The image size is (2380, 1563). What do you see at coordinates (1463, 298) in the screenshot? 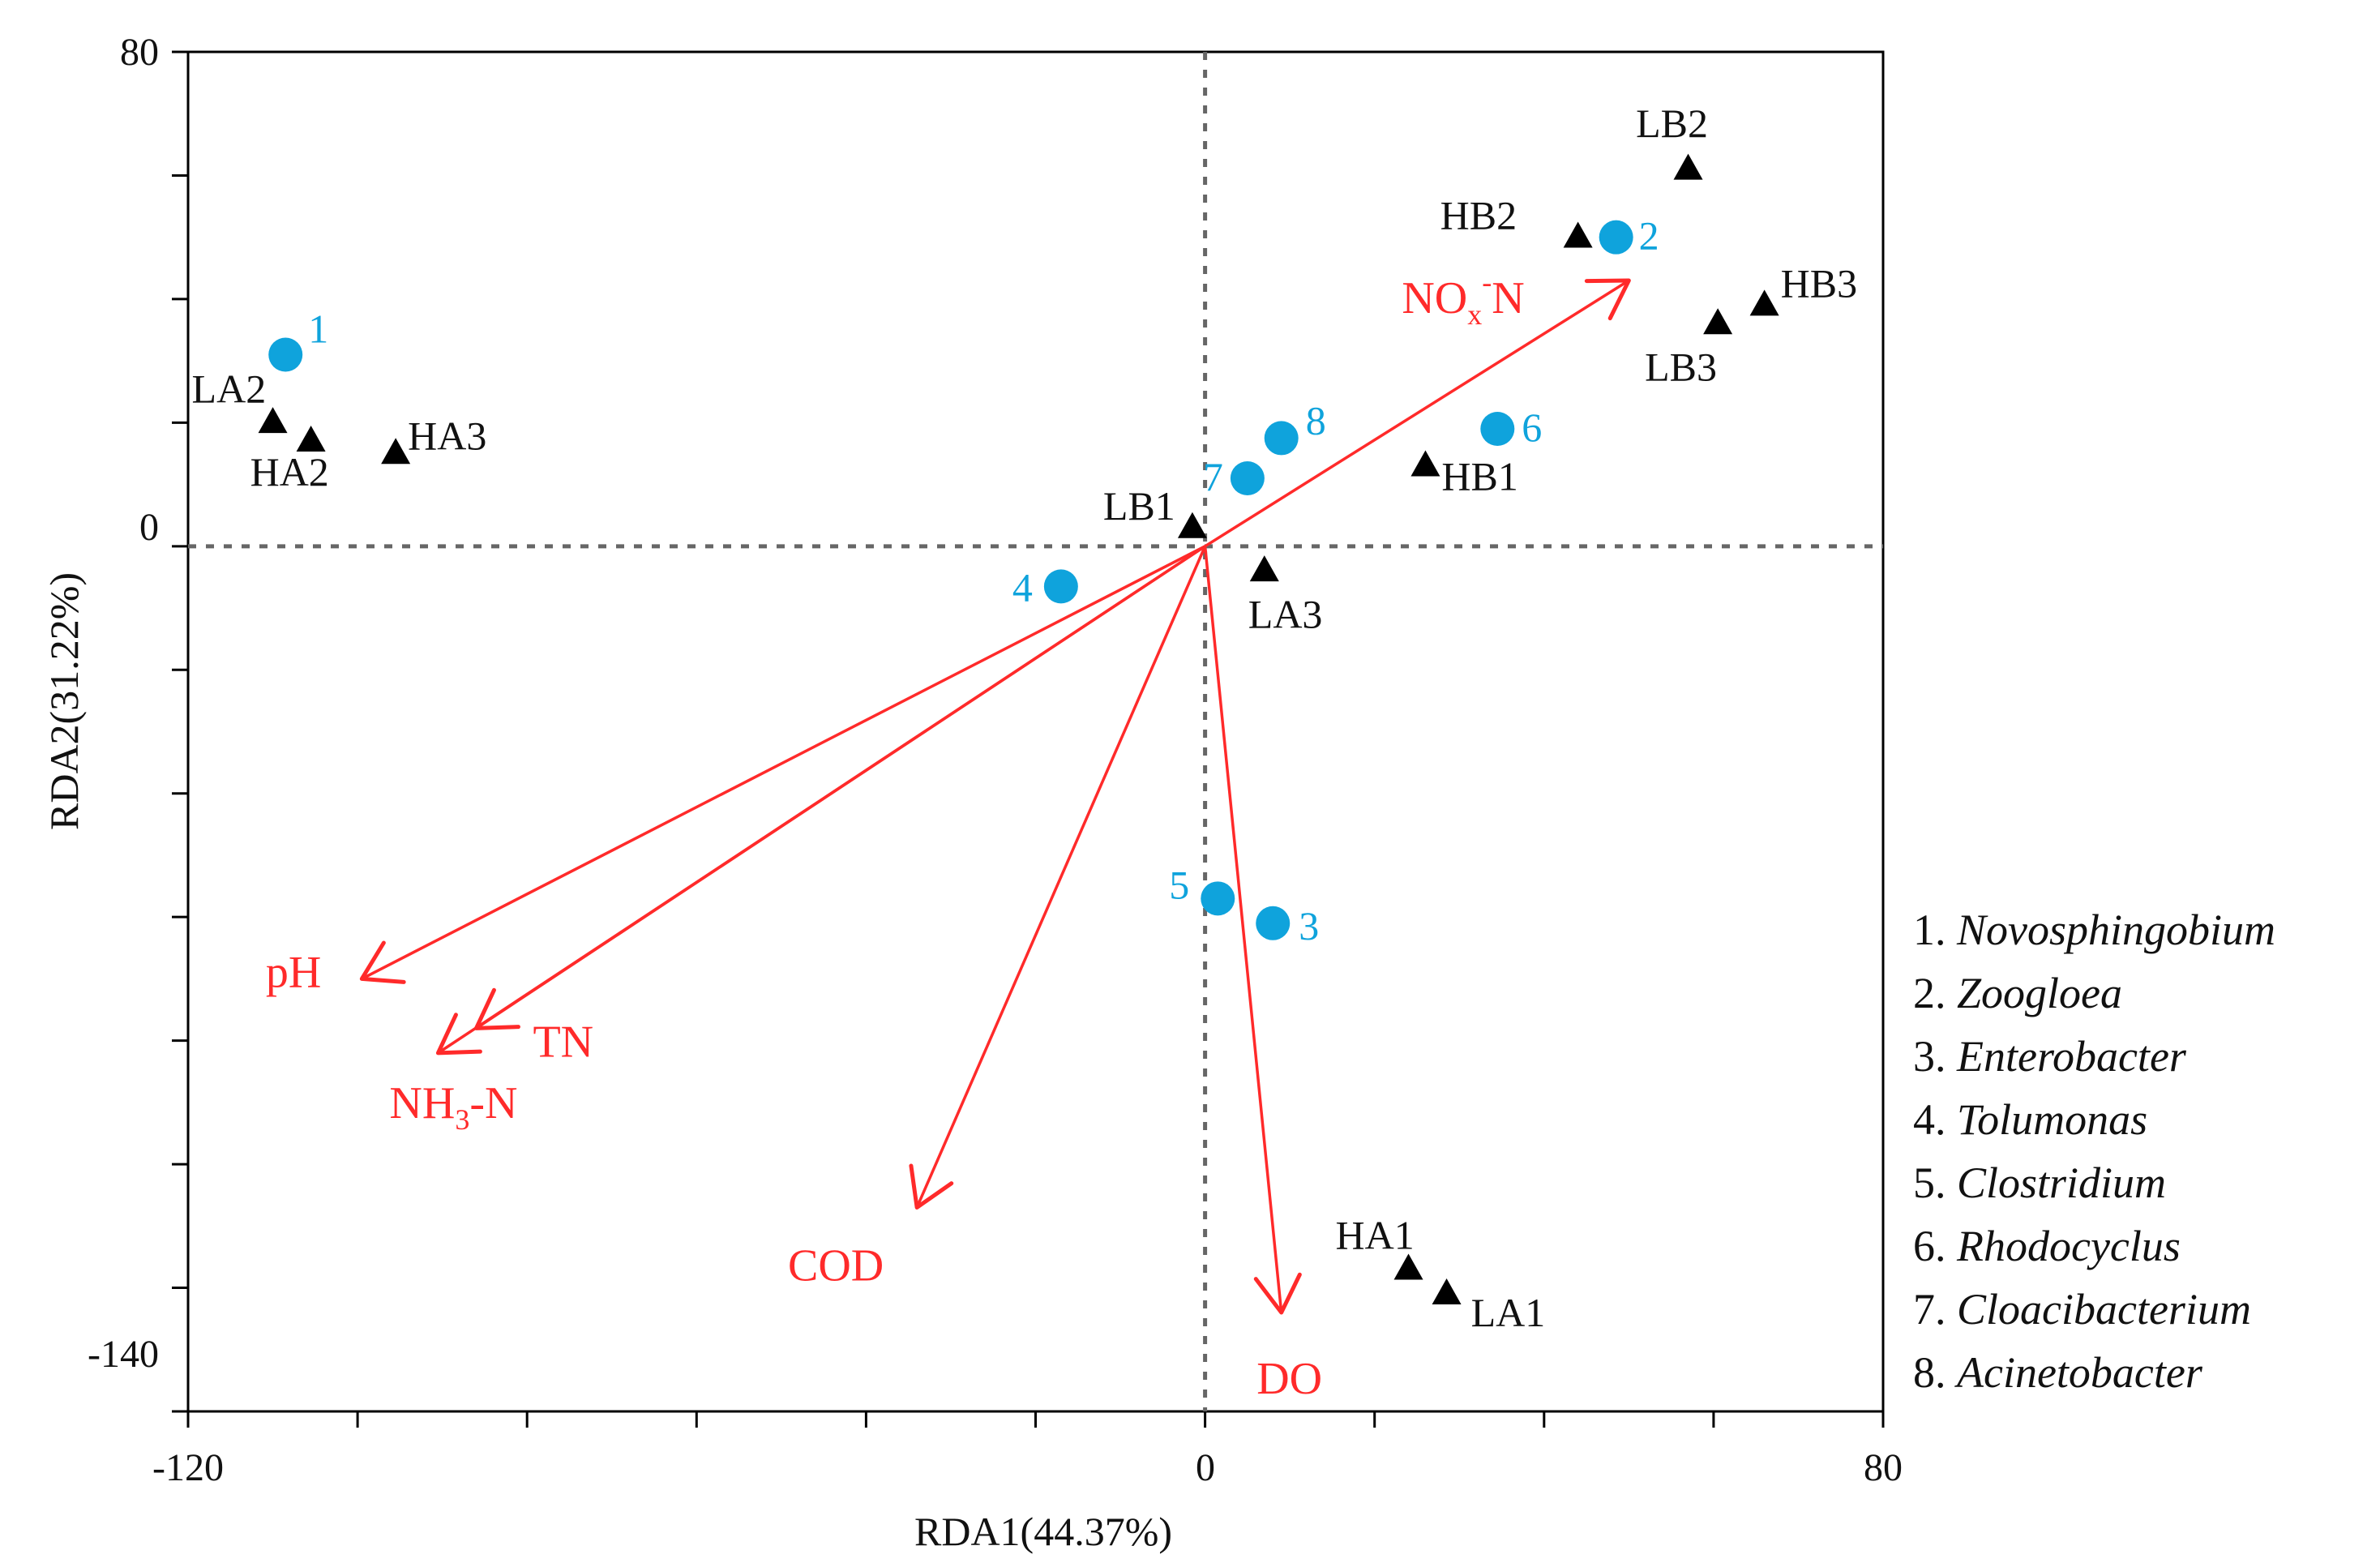
I see `vector-label-nox-n: NOx-N` at bounding box center [1463, 298].